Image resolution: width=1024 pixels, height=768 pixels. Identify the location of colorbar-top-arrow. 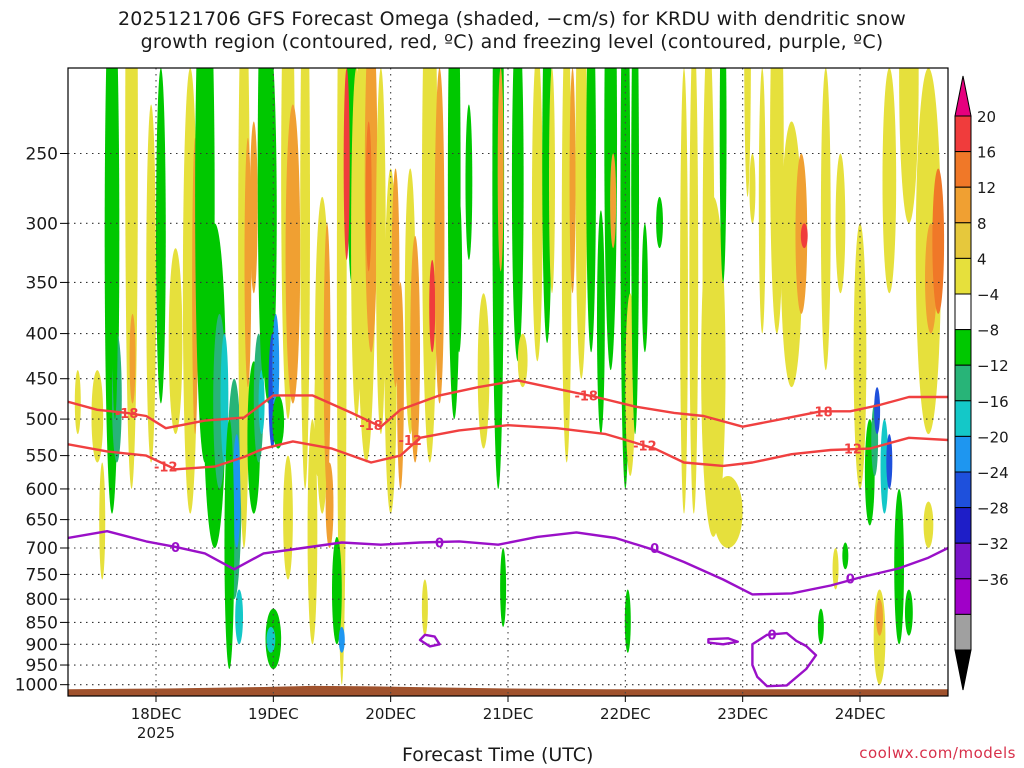
(963, 96).